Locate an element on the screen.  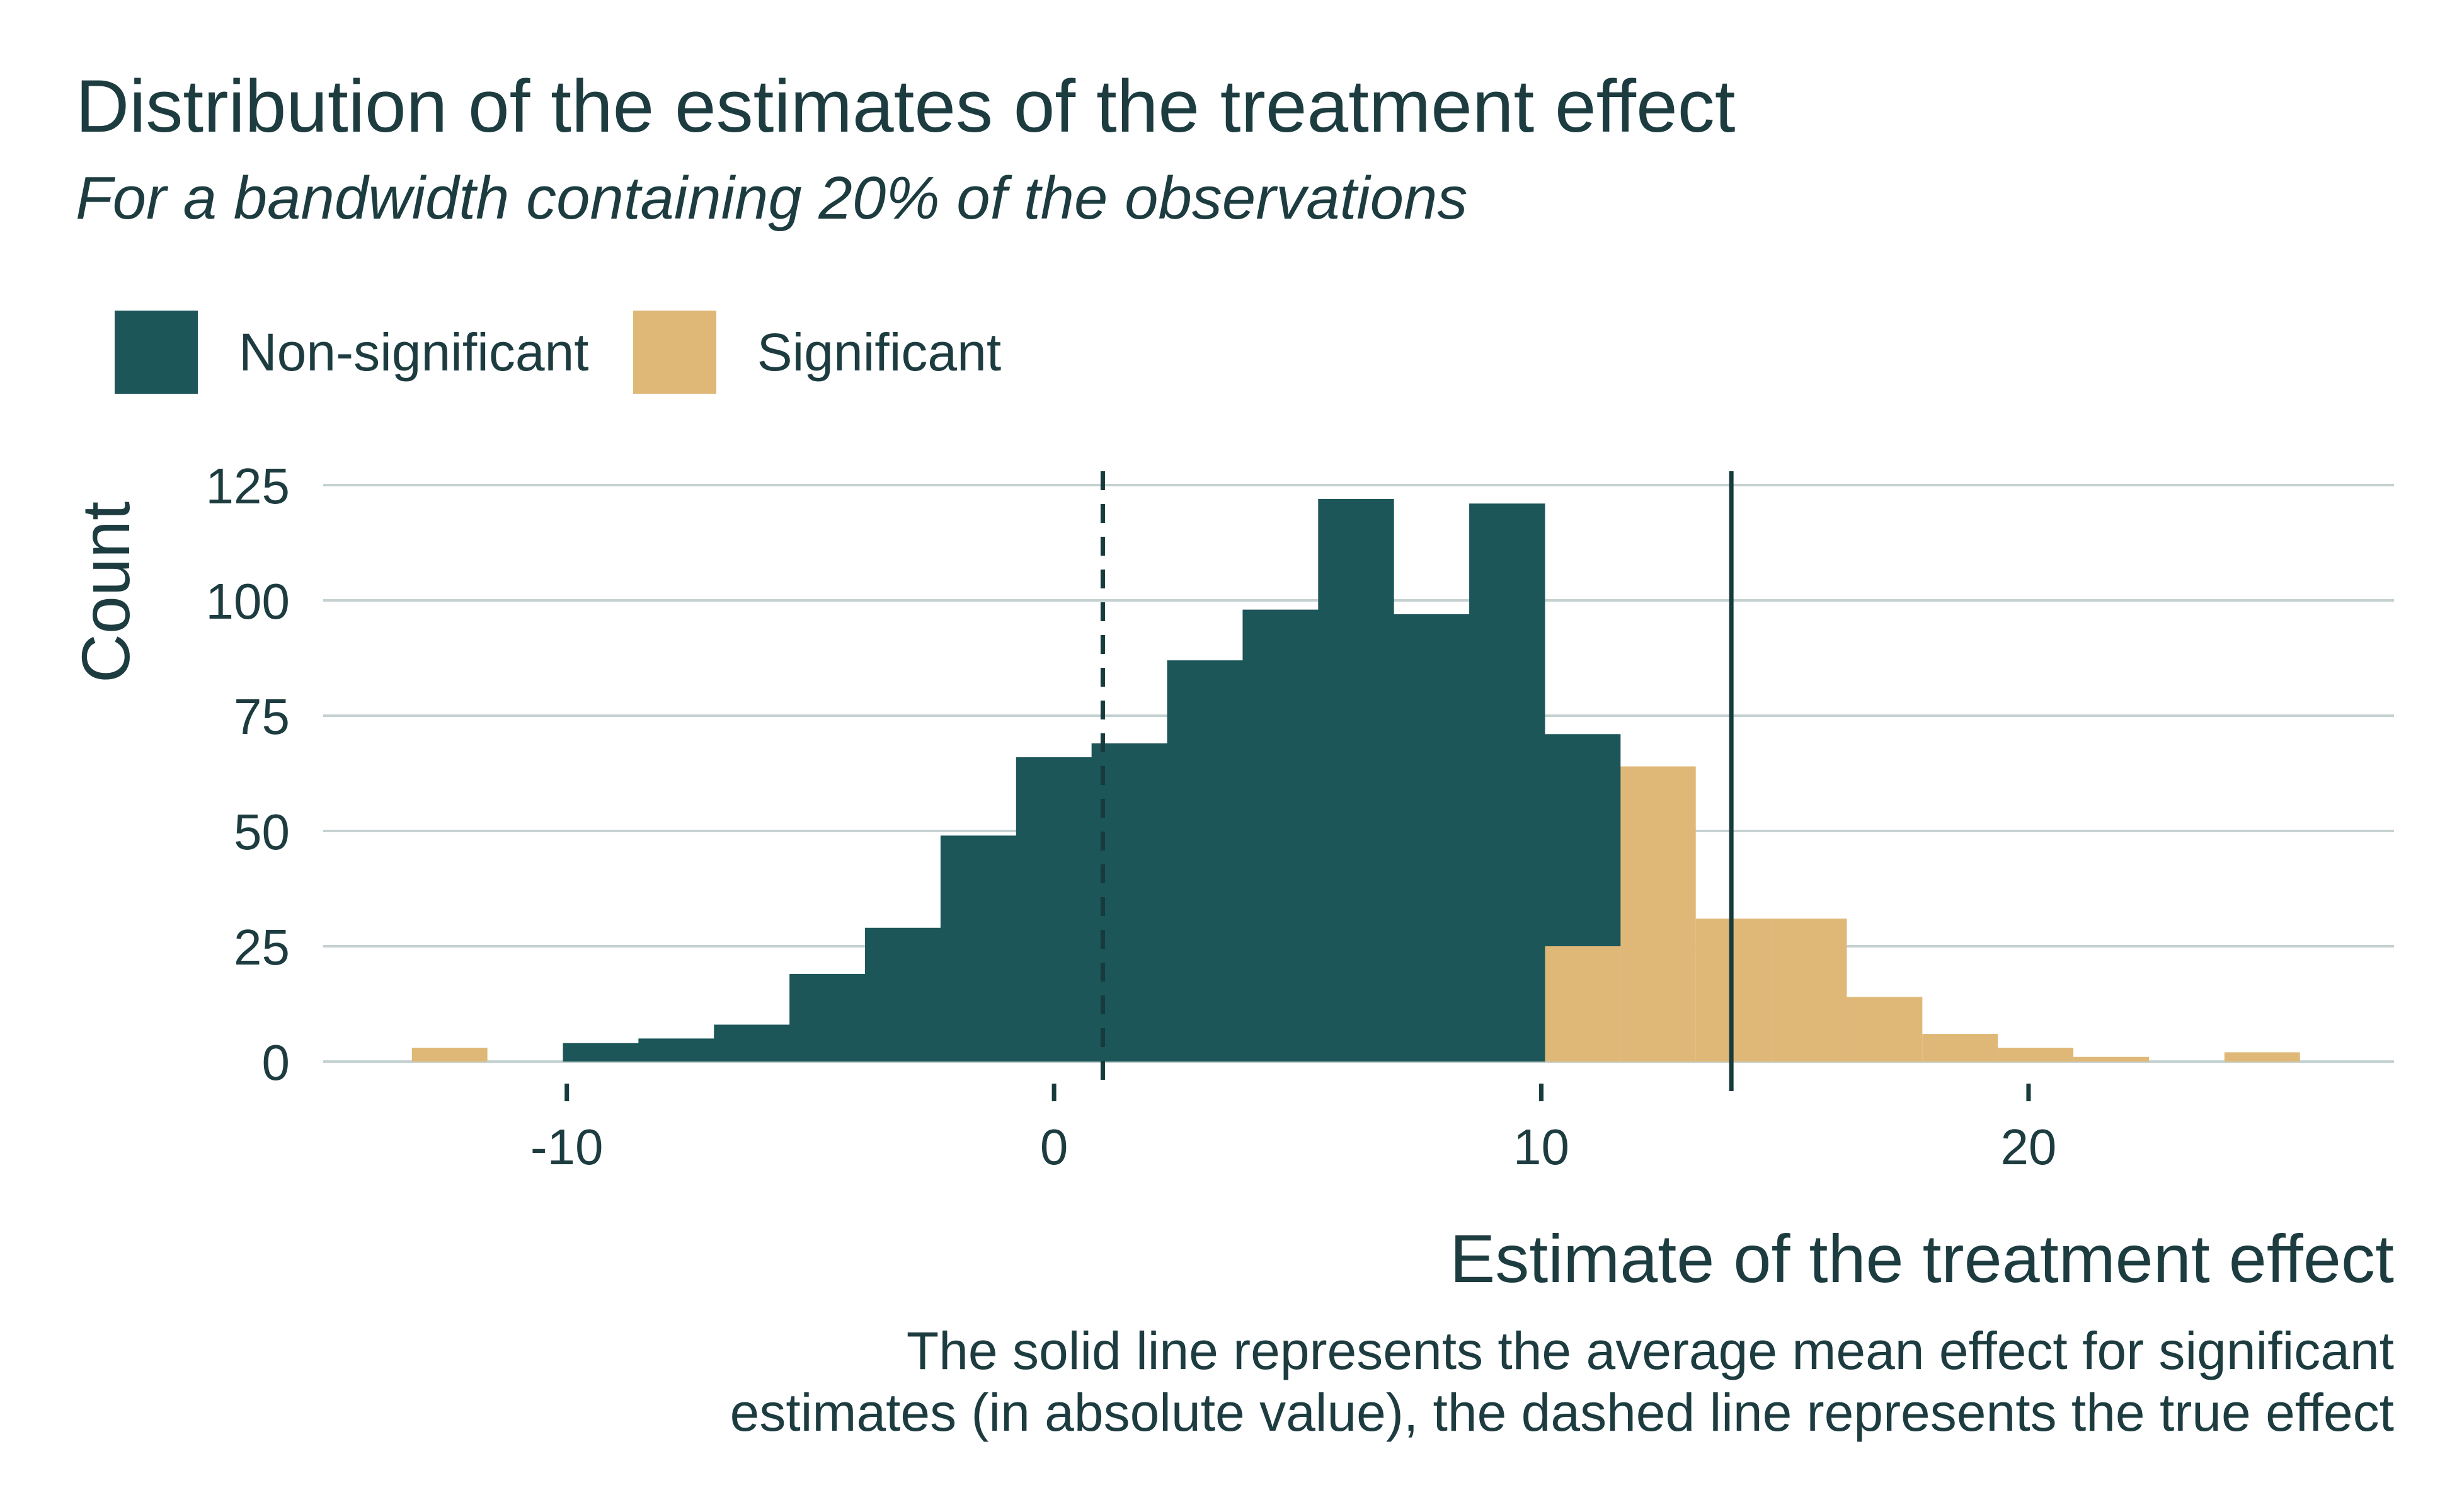
y-tick-label: 0 is located at coordinates (276, 1062).